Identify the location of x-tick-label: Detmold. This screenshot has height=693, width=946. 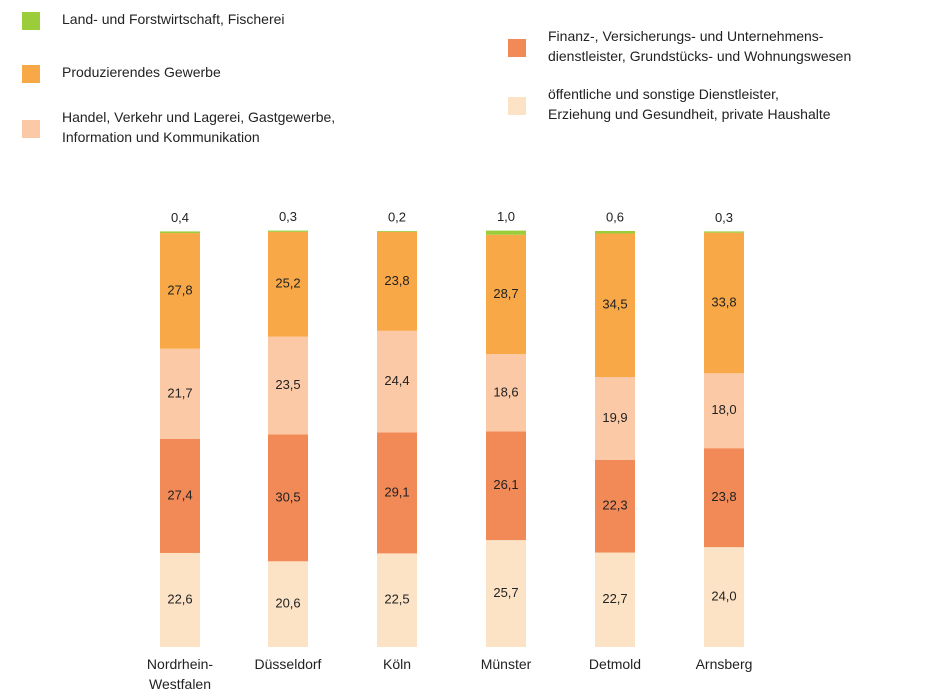
(615, 664).